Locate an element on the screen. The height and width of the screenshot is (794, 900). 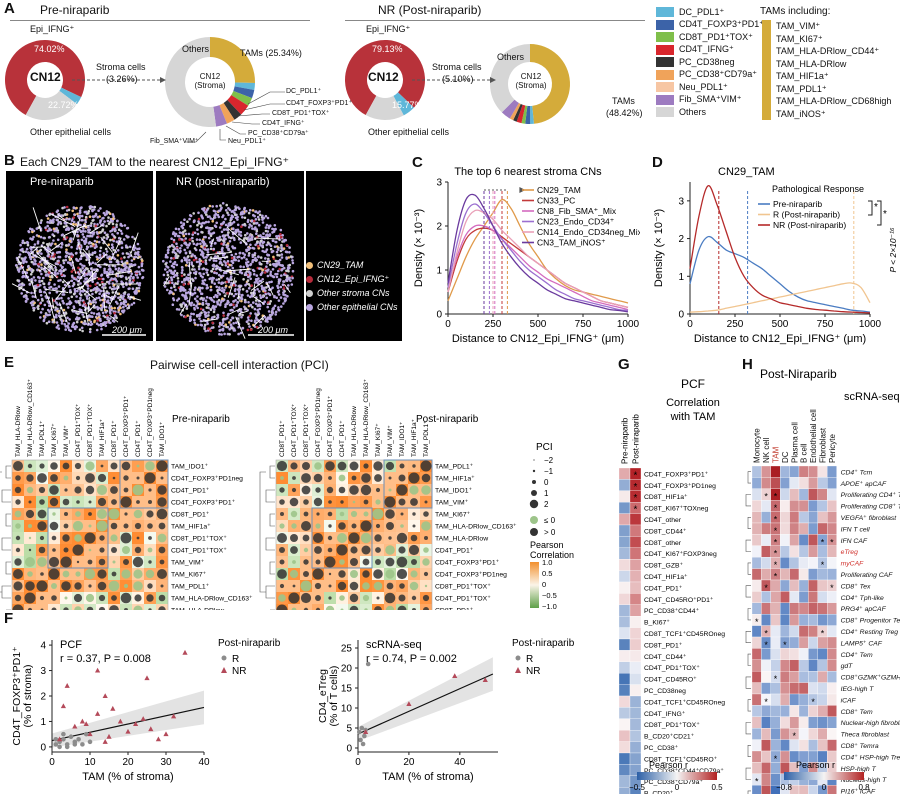
e-right-cell is located at coordinates (414, 607).